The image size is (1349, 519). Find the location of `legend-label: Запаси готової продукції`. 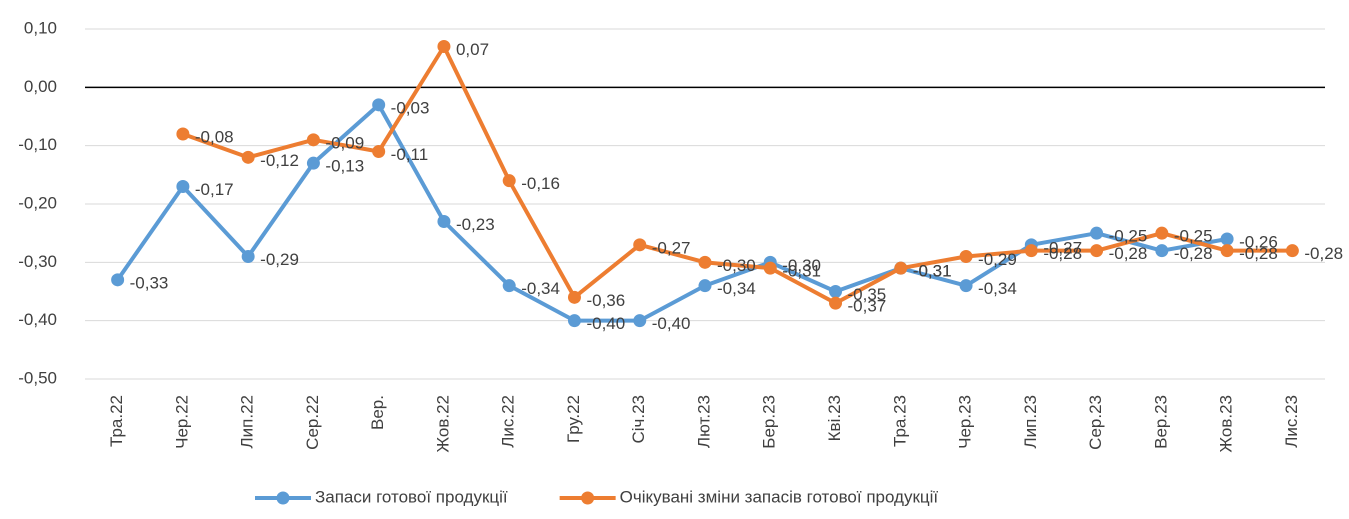

legend-label: Запаси готової продукції is located at coordinates (411, 496).